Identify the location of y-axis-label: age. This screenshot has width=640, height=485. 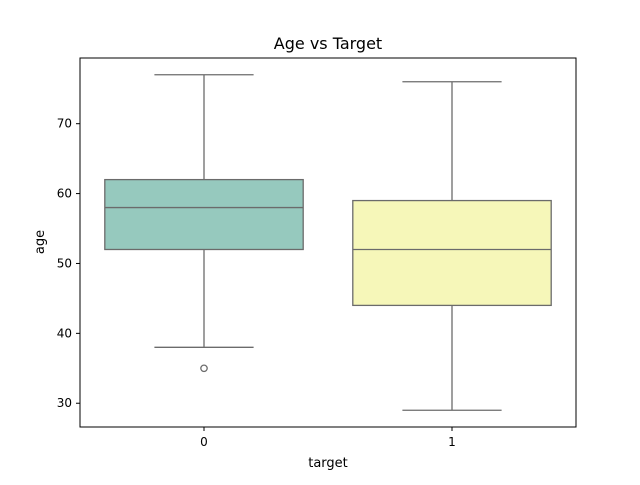
(40, 242).